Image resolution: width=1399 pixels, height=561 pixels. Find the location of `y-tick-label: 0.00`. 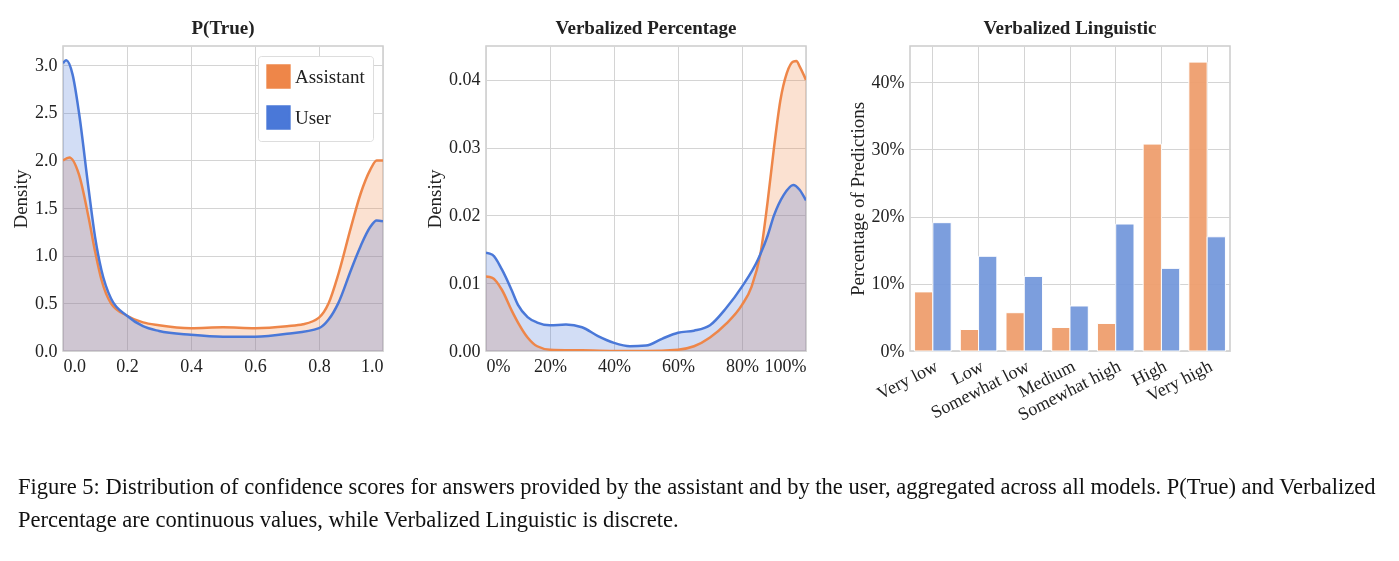

y-tick-label: 0.00 is located at coordinates (465, 350).